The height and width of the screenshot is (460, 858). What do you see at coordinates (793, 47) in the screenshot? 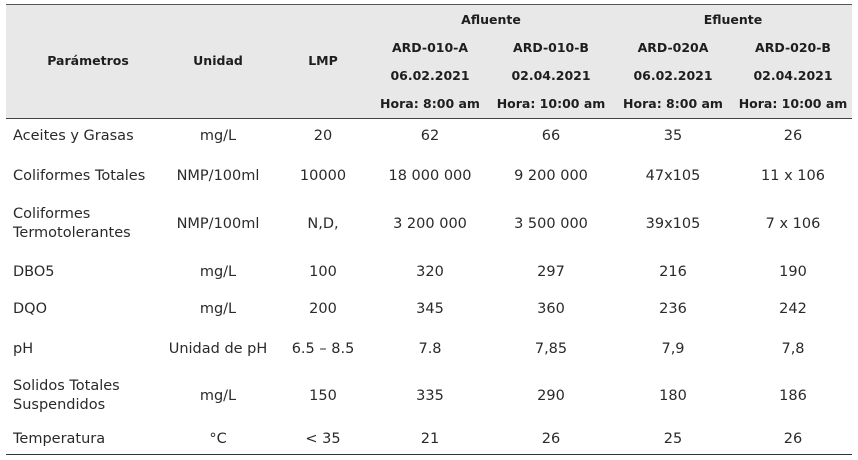
I see `sample-code: ARD-020-B` at bounding box center [793, 47].